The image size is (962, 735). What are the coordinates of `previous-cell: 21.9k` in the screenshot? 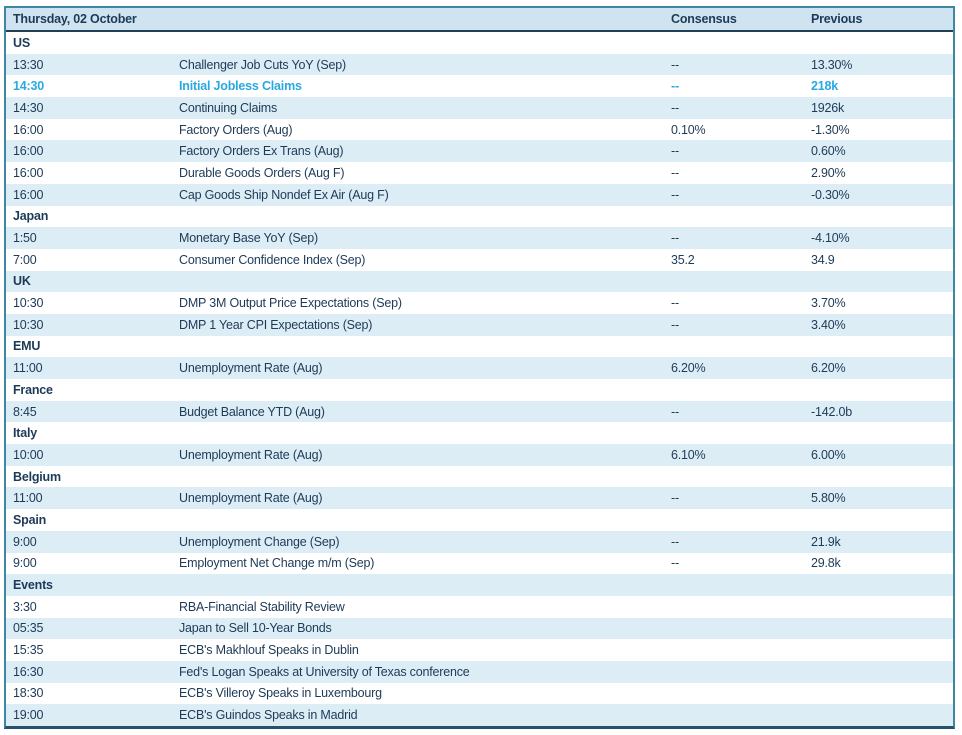 It's located at (826, 541).